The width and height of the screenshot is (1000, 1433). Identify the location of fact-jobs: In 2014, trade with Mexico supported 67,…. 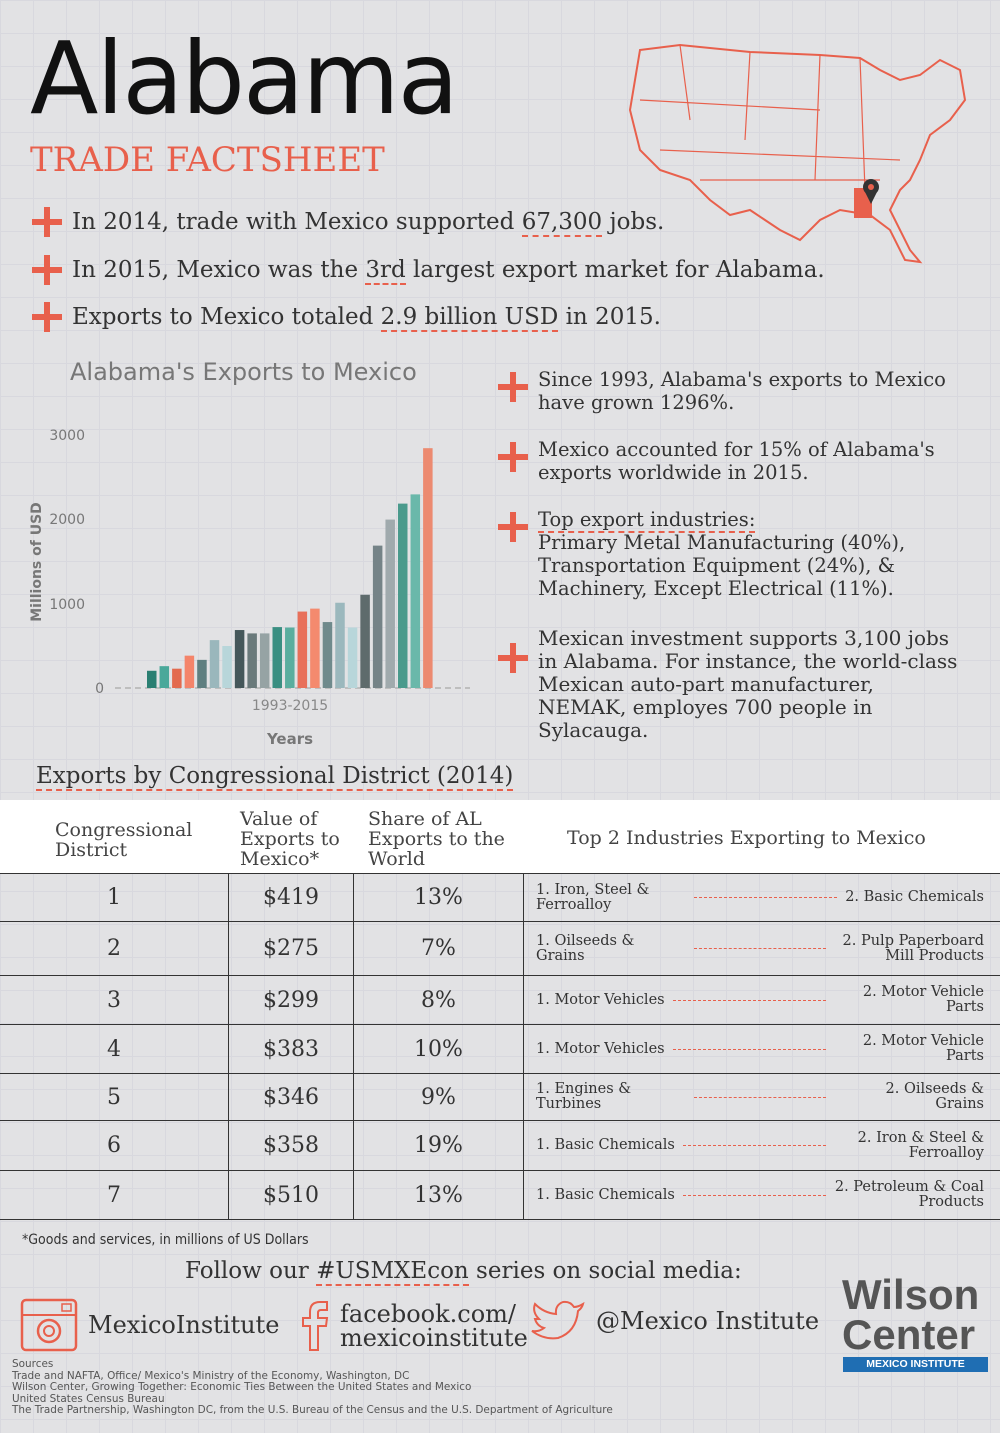
(348, 222).